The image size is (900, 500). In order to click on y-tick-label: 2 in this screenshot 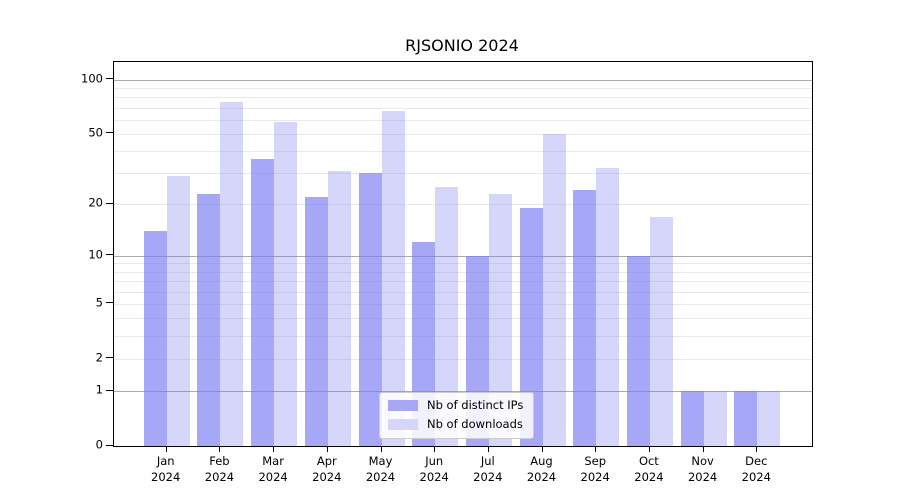, I will do `click(99, 357)`.